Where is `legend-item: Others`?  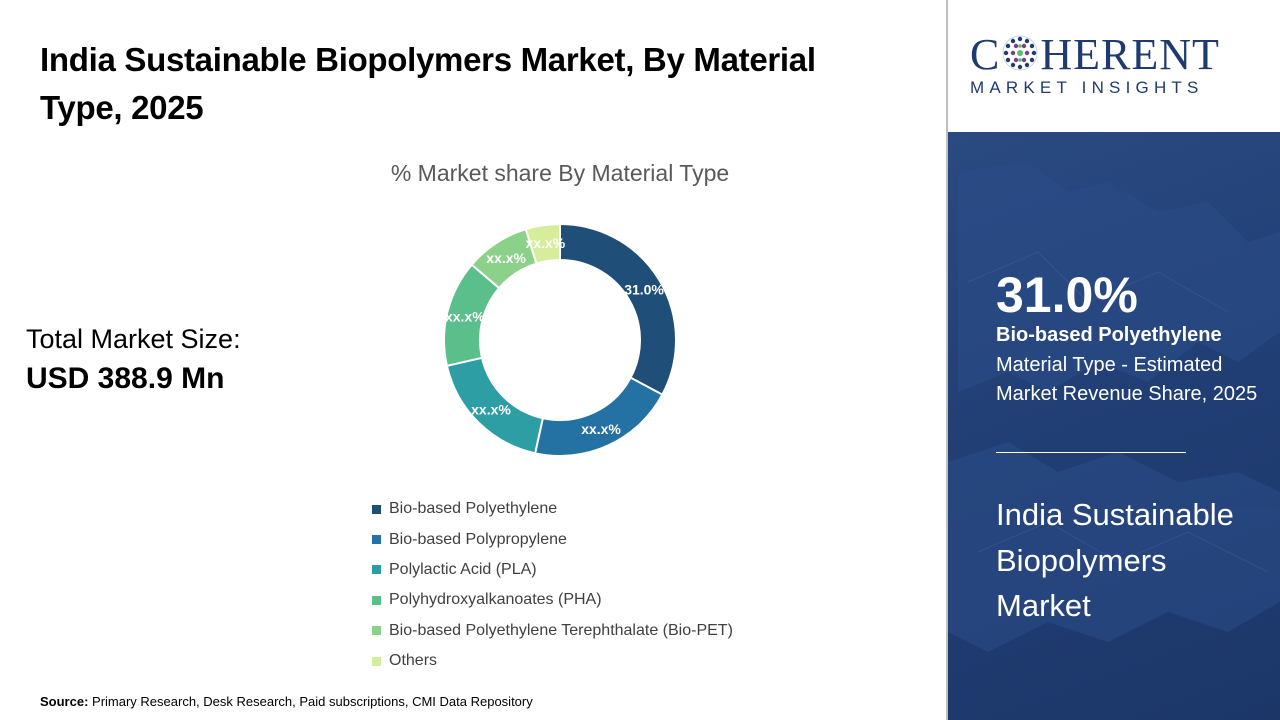 legend-item: Others is located at coordinates (552, 661).